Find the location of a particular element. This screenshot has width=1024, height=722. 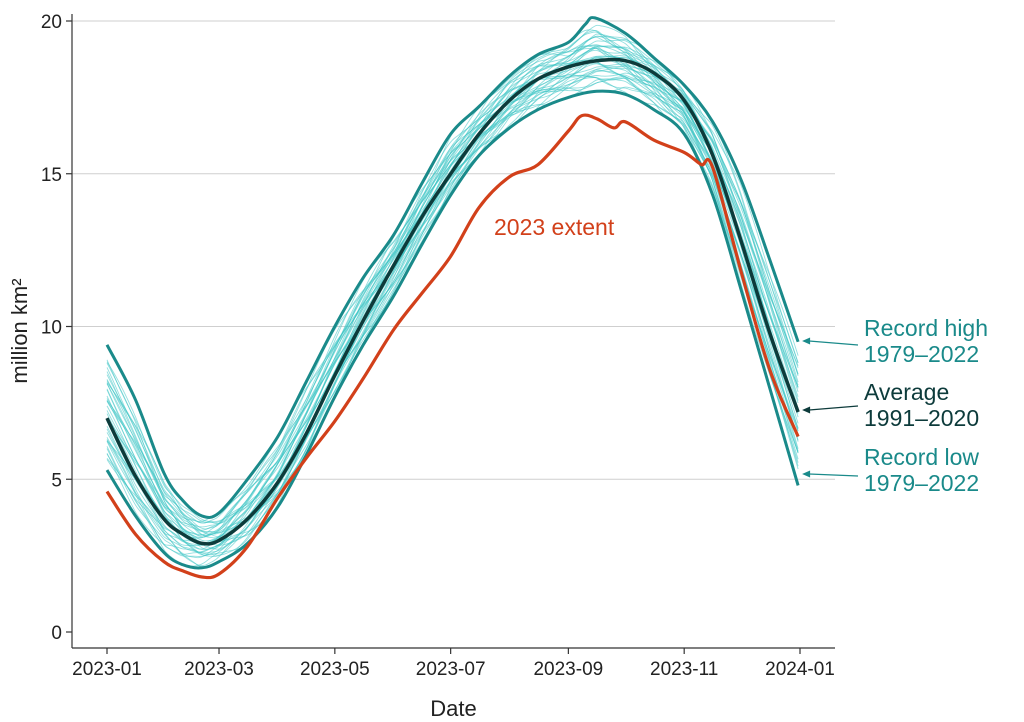

x-tick-label: 2023-09 is located at coordinates (568, 669).